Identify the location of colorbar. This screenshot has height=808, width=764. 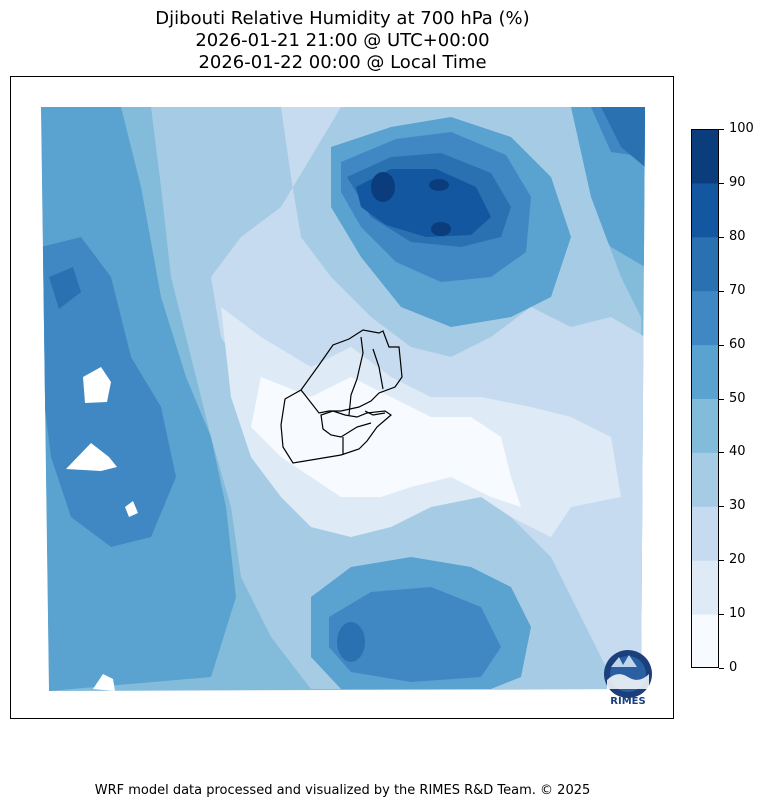
(705, 398).